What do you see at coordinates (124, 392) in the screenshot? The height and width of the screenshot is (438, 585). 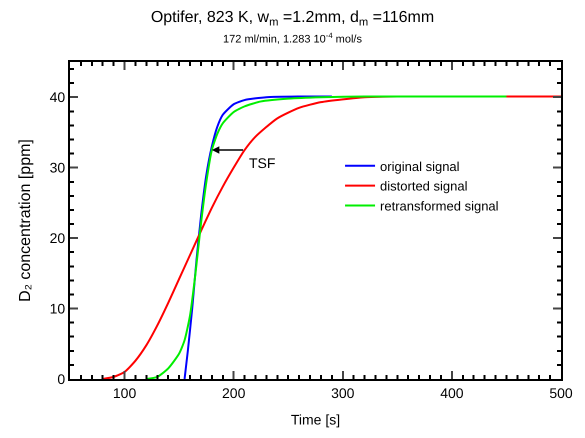 I see `x-tick-label: 100` at bounding box center [124, 392].